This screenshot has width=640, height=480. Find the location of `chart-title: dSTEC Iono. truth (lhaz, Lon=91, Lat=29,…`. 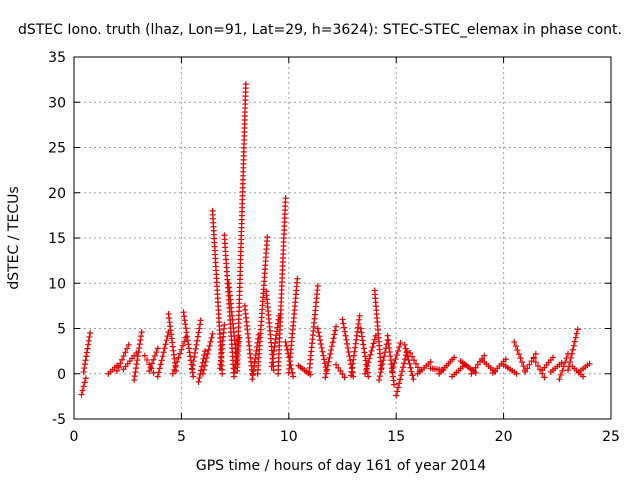

chart-title: dSTEC Iono. truth (lhaz, Lon=91, Lat=29,… is located at coordinates (320, 30).